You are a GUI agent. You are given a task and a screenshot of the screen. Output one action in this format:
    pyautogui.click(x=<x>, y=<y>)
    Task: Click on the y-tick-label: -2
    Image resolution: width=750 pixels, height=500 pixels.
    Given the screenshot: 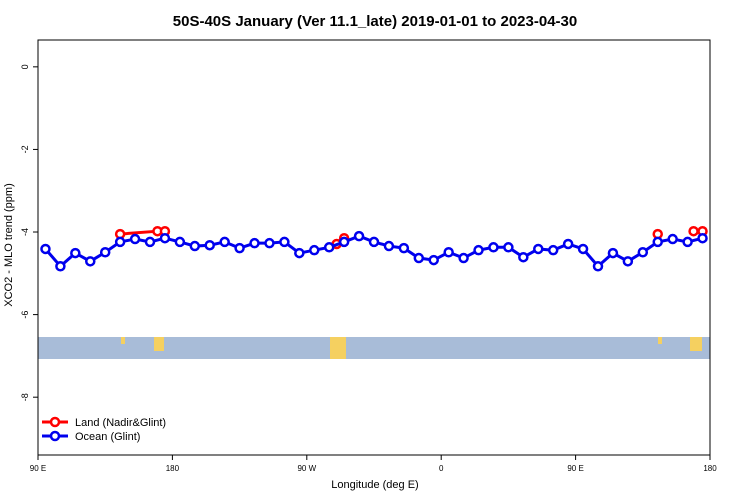 What is the action you would take?
    pyautogui.click(x=25, y=149)
    